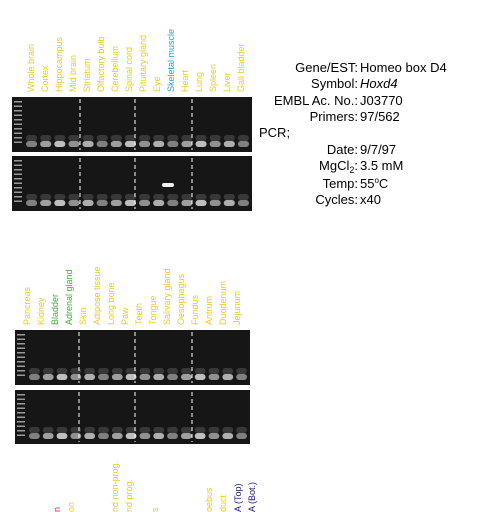 This screenshot has width=478, height=512. Describe the element at coordinates (338, 166) in the screenshot. I see `info-key: MgCl2:` at that location.